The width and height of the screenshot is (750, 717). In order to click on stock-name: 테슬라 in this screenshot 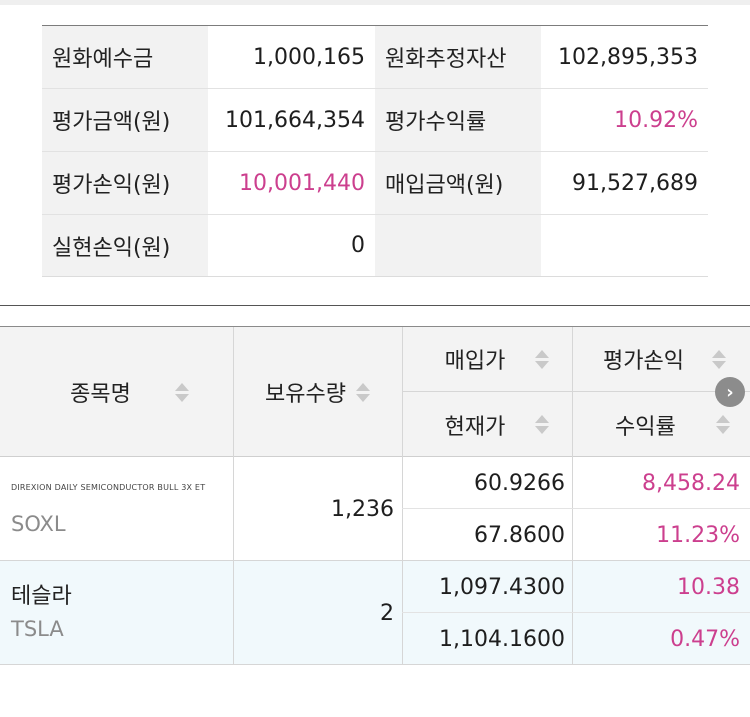, I will do `click(41, 596)`.